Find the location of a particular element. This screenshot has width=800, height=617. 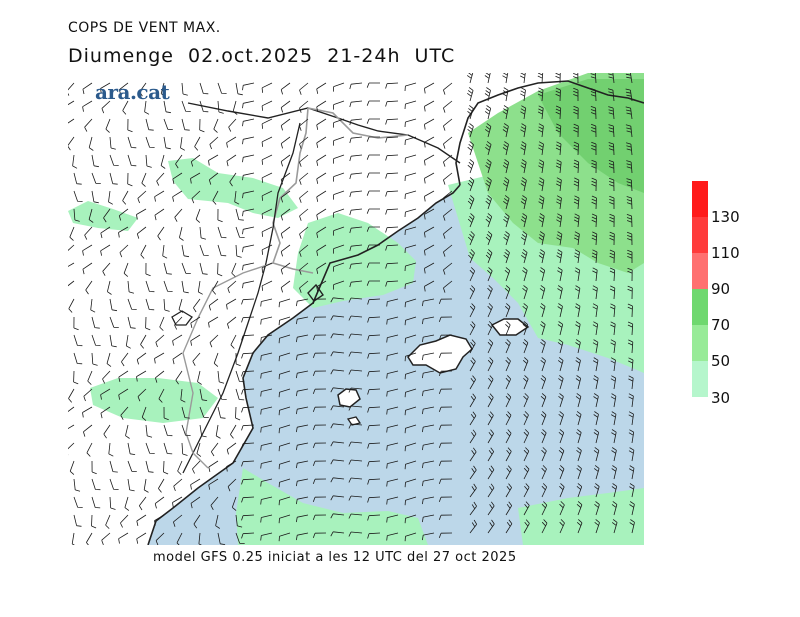

border-catalonia-north is located at coordinates (358, 123).